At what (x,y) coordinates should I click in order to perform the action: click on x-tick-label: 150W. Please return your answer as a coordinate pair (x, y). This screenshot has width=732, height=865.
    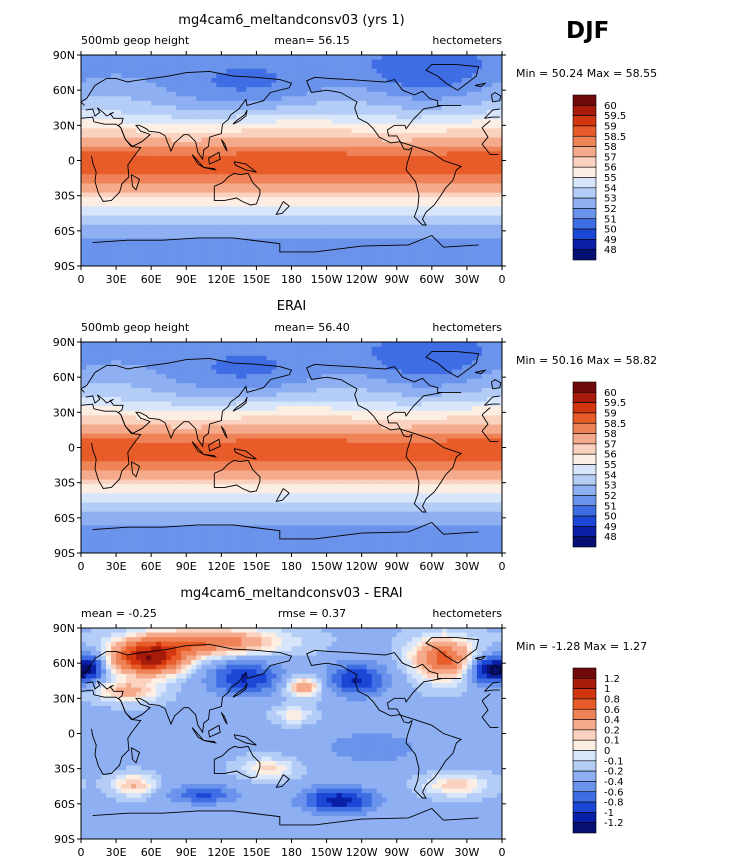
    Looking at the image, I should click on (327, 852).